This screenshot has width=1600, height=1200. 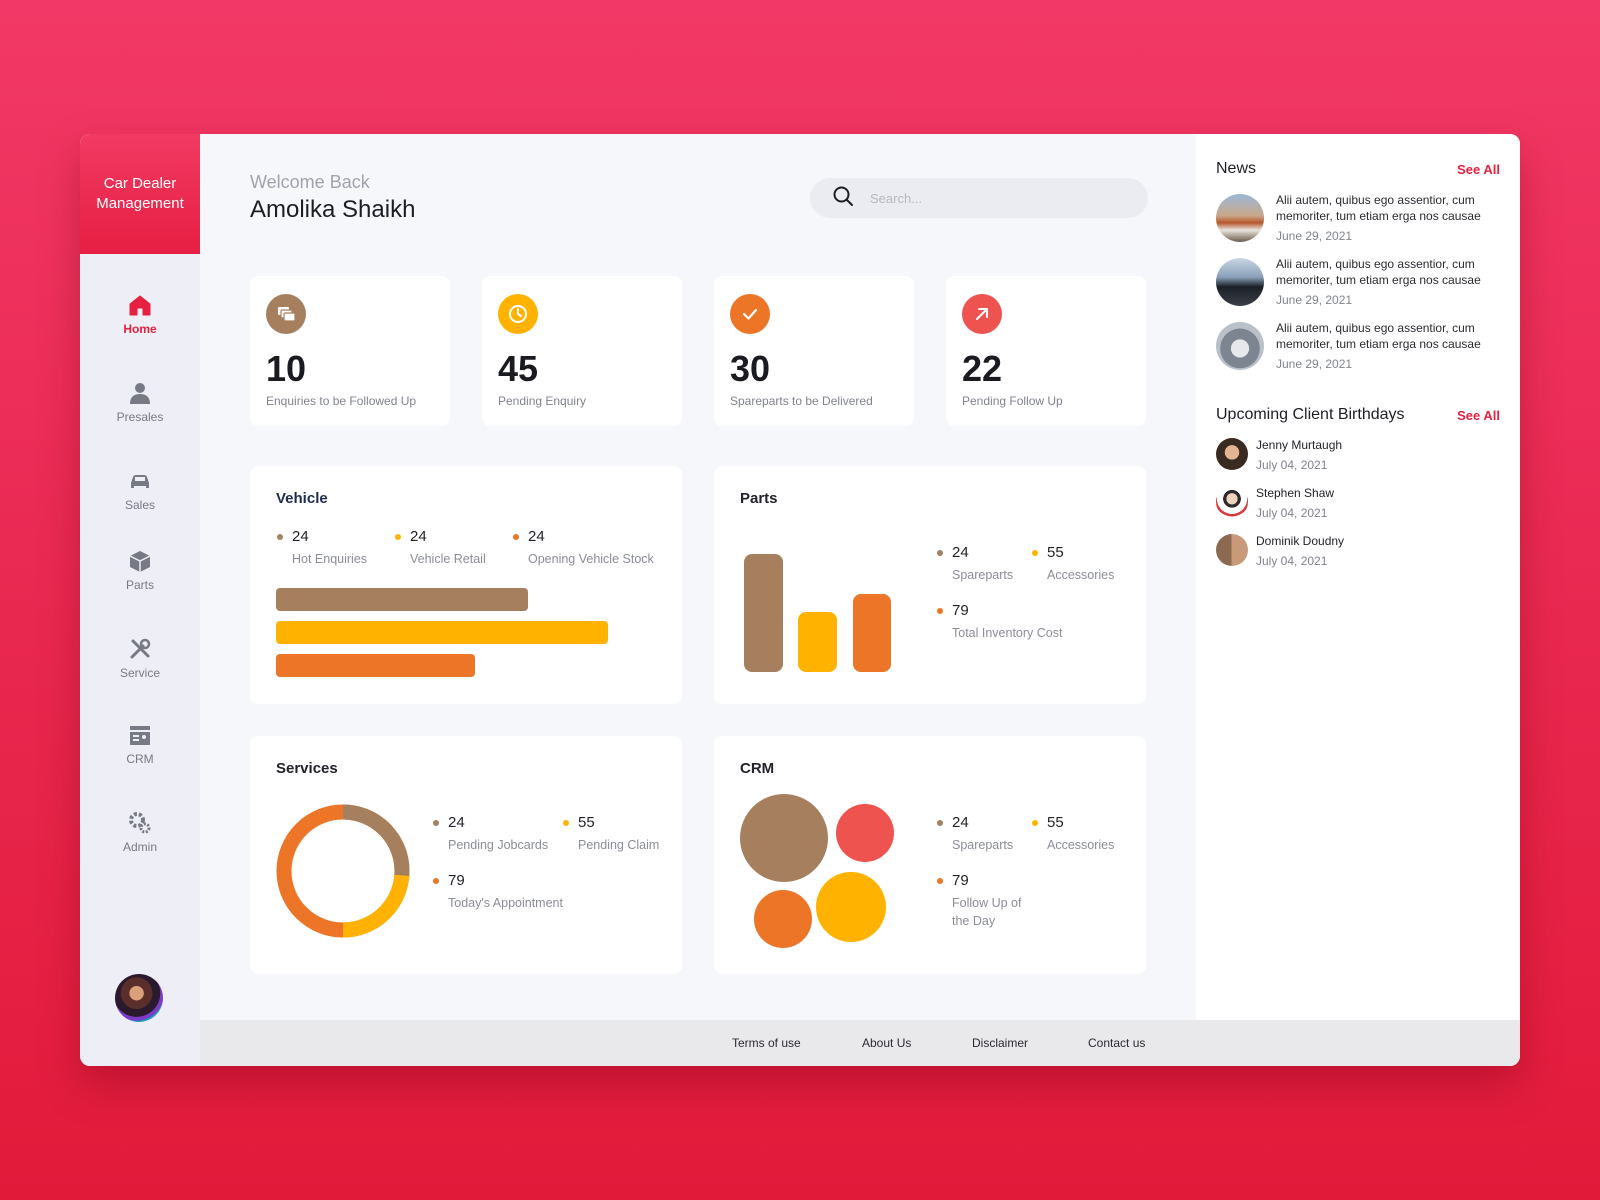 What do you see at coordinates (1361, 506) in the screenshot?
I see `birthday-item: Stephen Shaw July 04, 2021` at bounding box center [1361, 506].